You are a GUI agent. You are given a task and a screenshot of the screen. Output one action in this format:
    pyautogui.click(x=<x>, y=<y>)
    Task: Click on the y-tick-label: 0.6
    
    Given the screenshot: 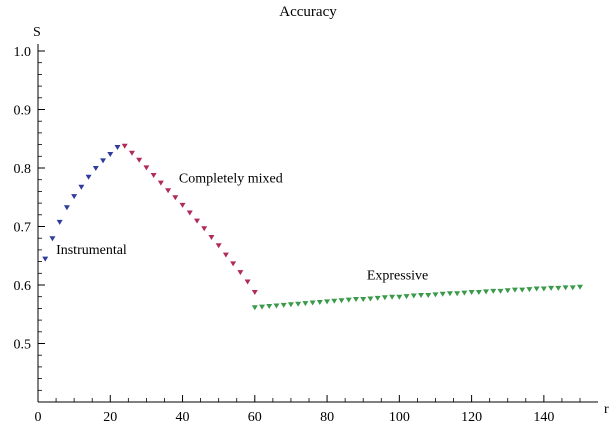 What is the action you would take?
    pyautogui.click(x=23, y=286)
    